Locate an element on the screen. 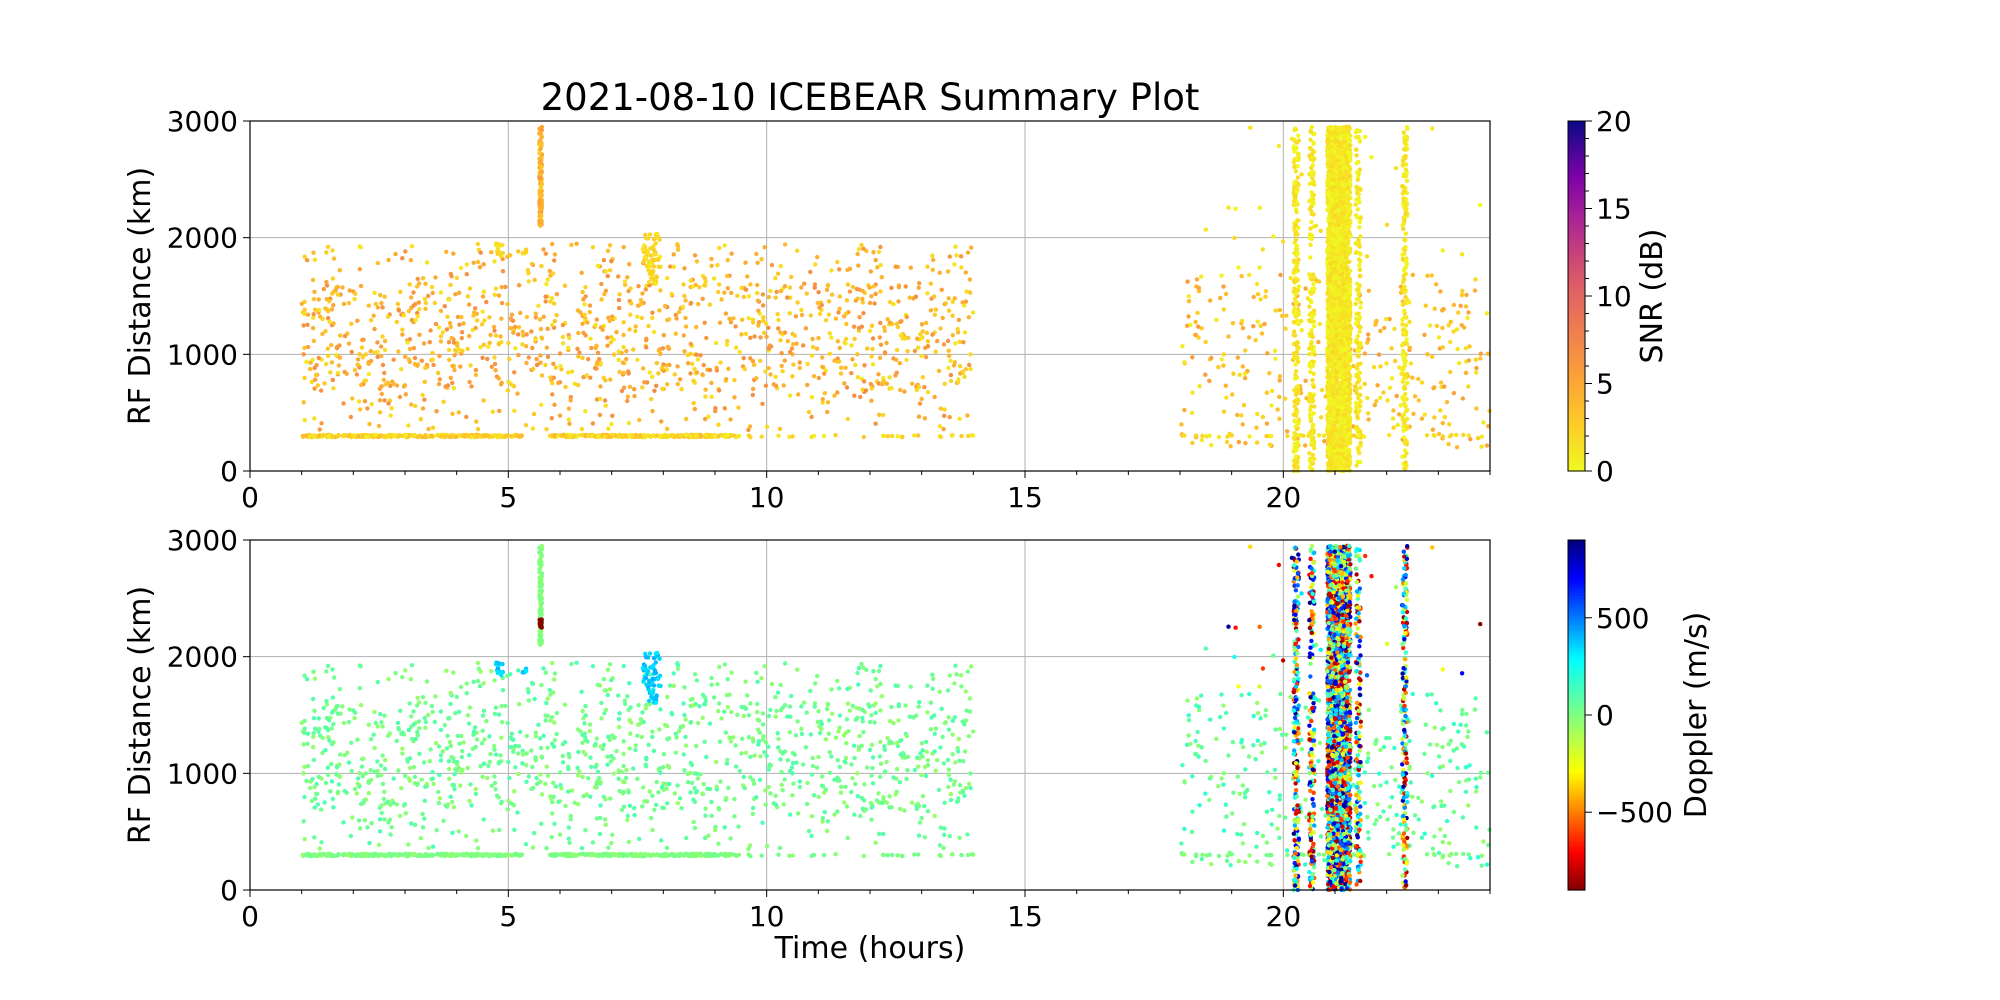 This screenshot has height=1000, width=2000. figure-title: 2021-08-10 ICEBEAR Summary Plot is located at coordinates (870, 97).